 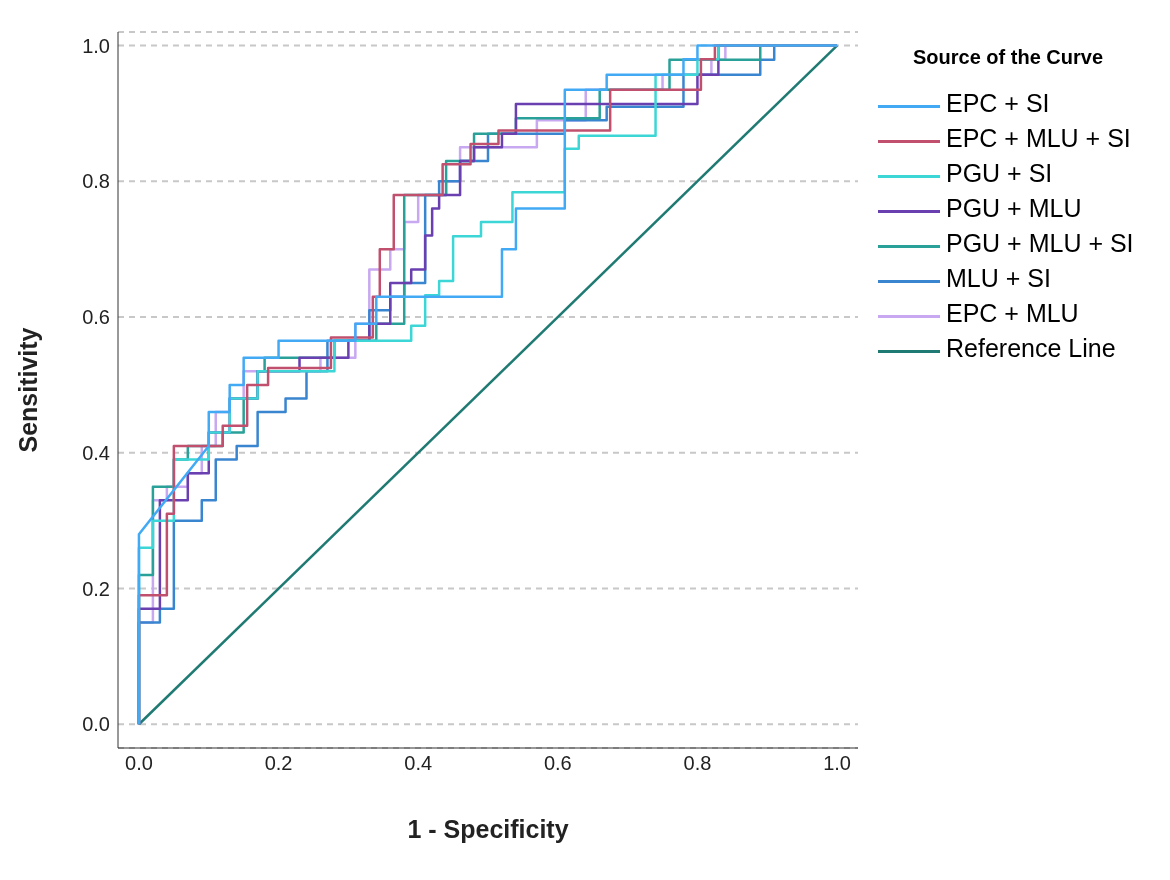 I want to click on x-tick-label: 0.0, so click(x=139, y=763).